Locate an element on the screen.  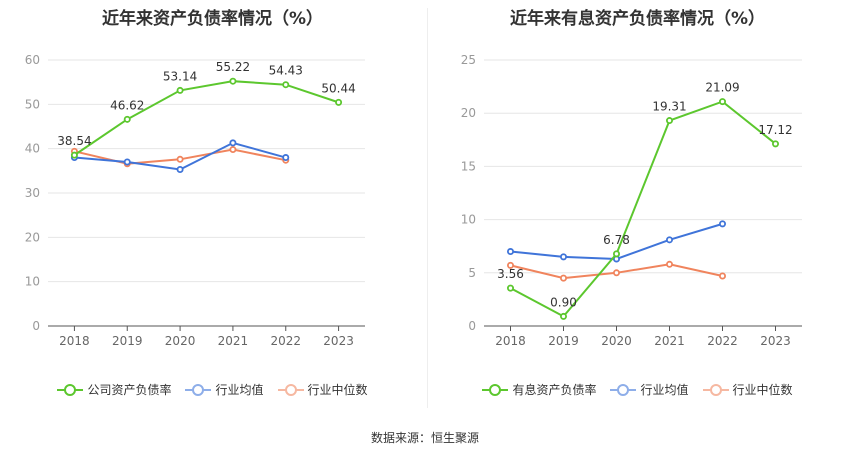
data-label: 53.14 is located at coordinates (180, 76).